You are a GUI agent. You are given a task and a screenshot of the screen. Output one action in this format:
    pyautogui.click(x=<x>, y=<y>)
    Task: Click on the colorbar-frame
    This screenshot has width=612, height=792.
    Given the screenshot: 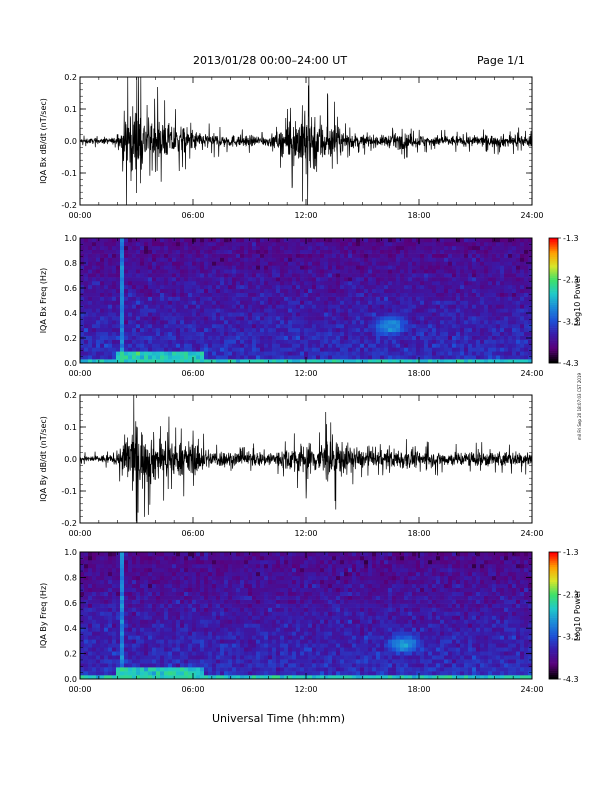 What is the action you would take?
    pyautogui.click(x=553, y=300)
    